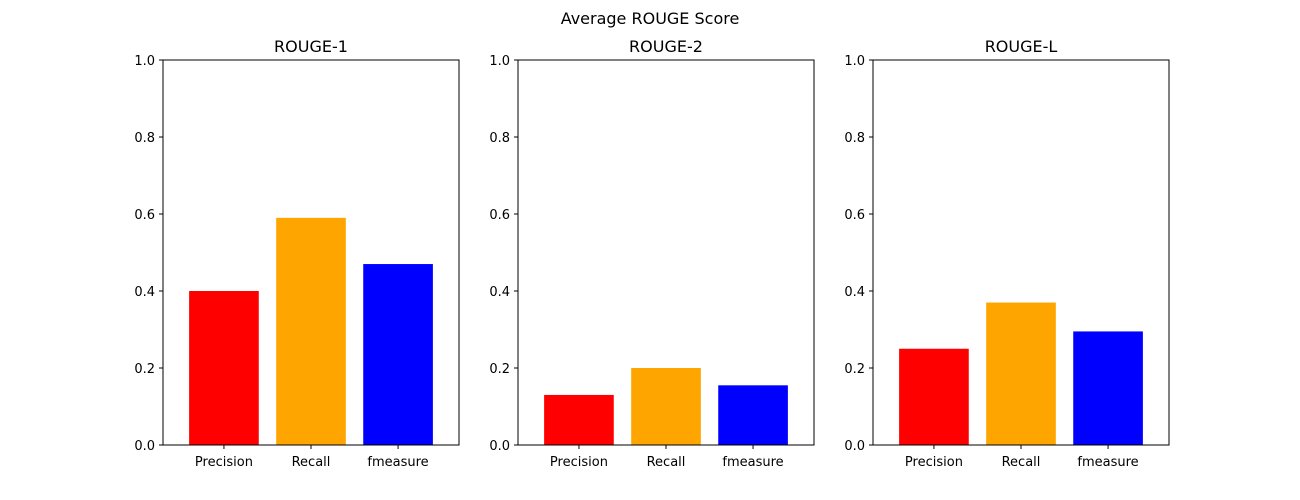  What do you see at coordinates (311, 46) in the screenshot?
I see `subplot-title: ROUGE-1` at bounding box center [311, 46].